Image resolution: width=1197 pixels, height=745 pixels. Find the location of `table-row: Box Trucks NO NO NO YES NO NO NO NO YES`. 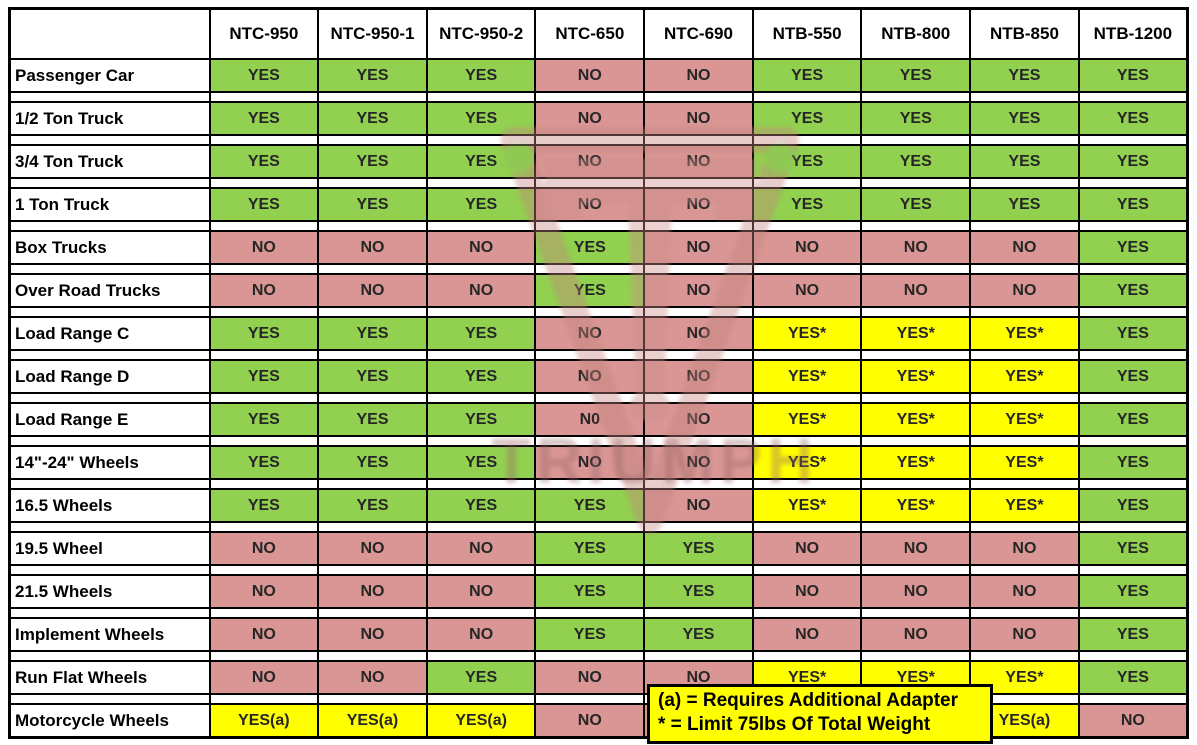

table-row: Box Trucks NO NO NO YES NO NO NO NO YES is located at coordinates (598, 247).